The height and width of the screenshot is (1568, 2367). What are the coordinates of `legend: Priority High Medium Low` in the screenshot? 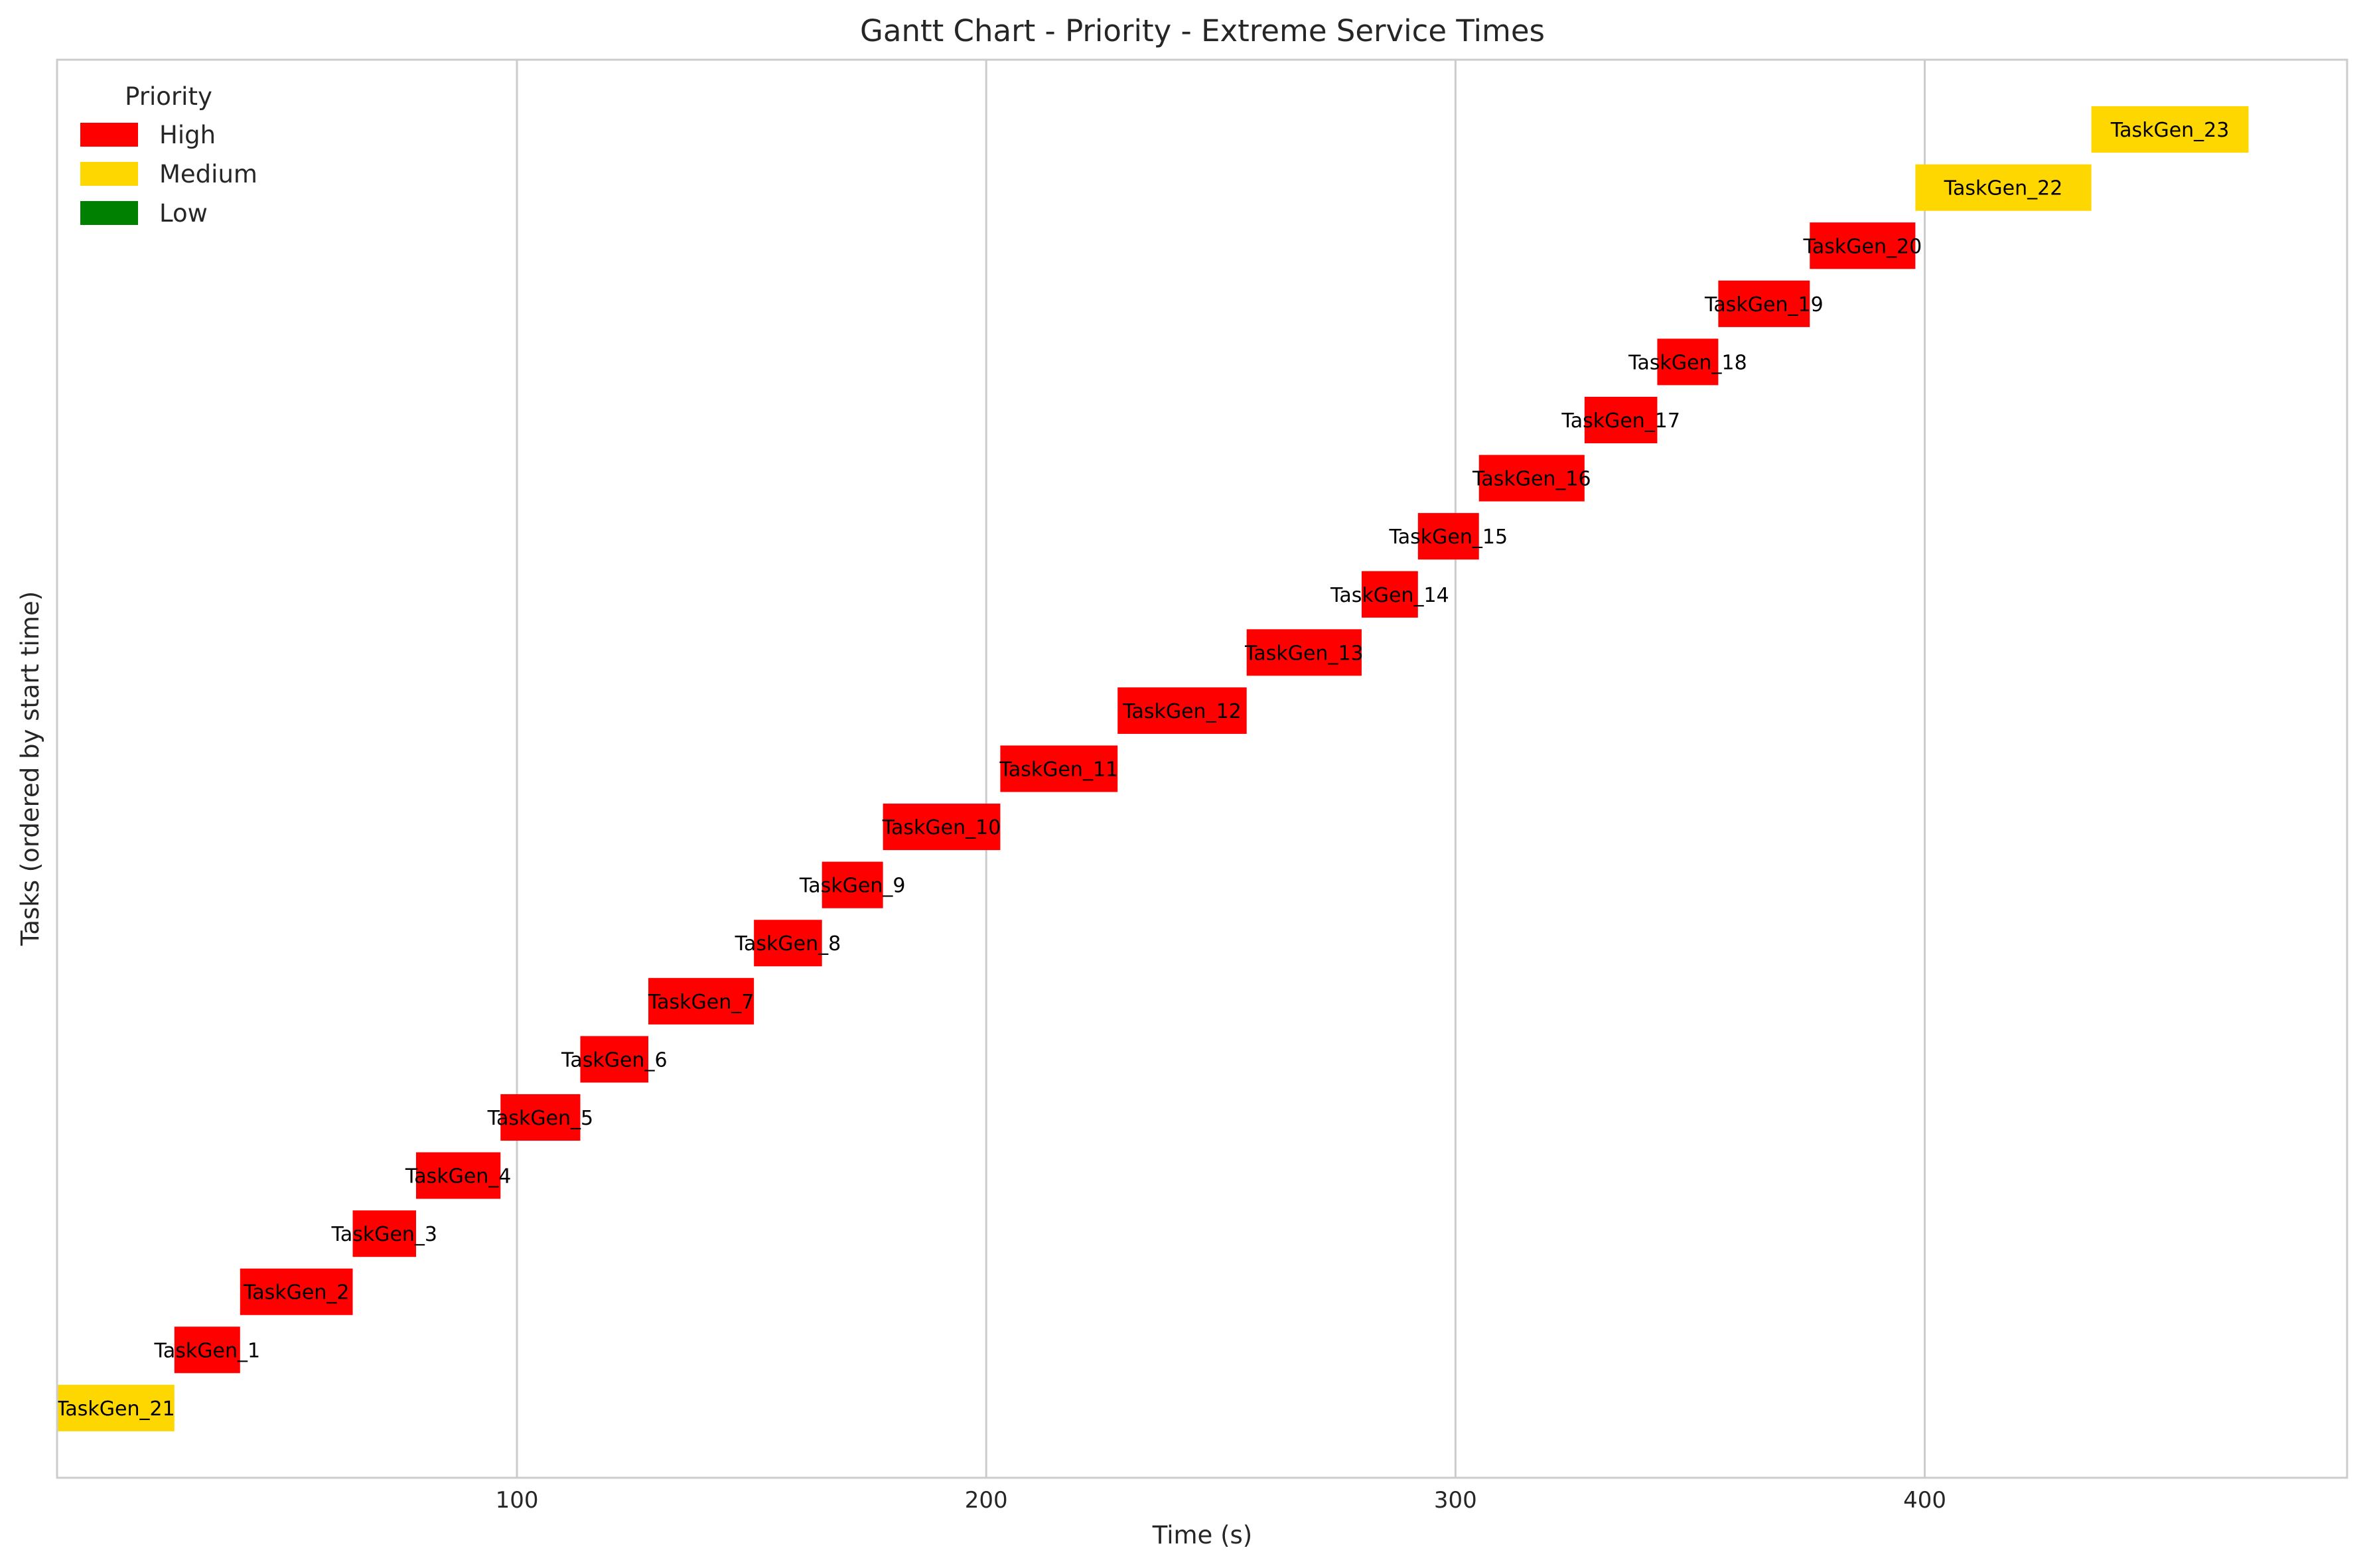 It's located at (169, 155).